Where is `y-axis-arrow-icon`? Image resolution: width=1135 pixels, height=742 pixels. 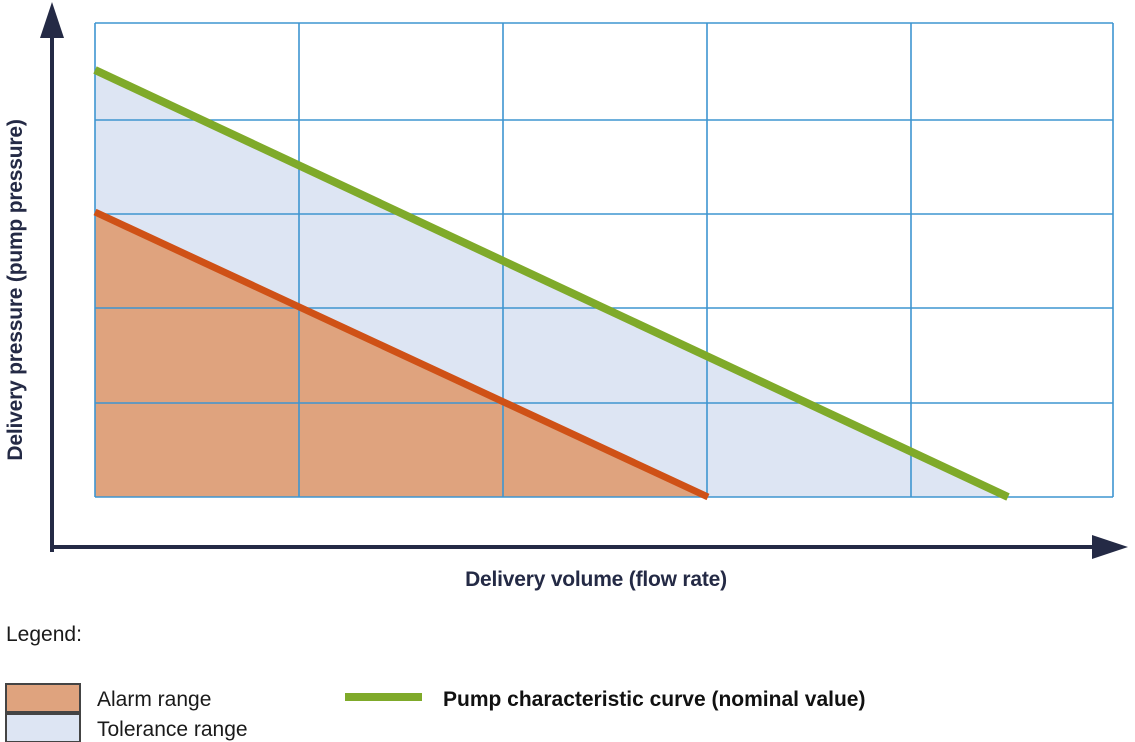 y-axis-arrow-icon is located at coordinates (52, 20).